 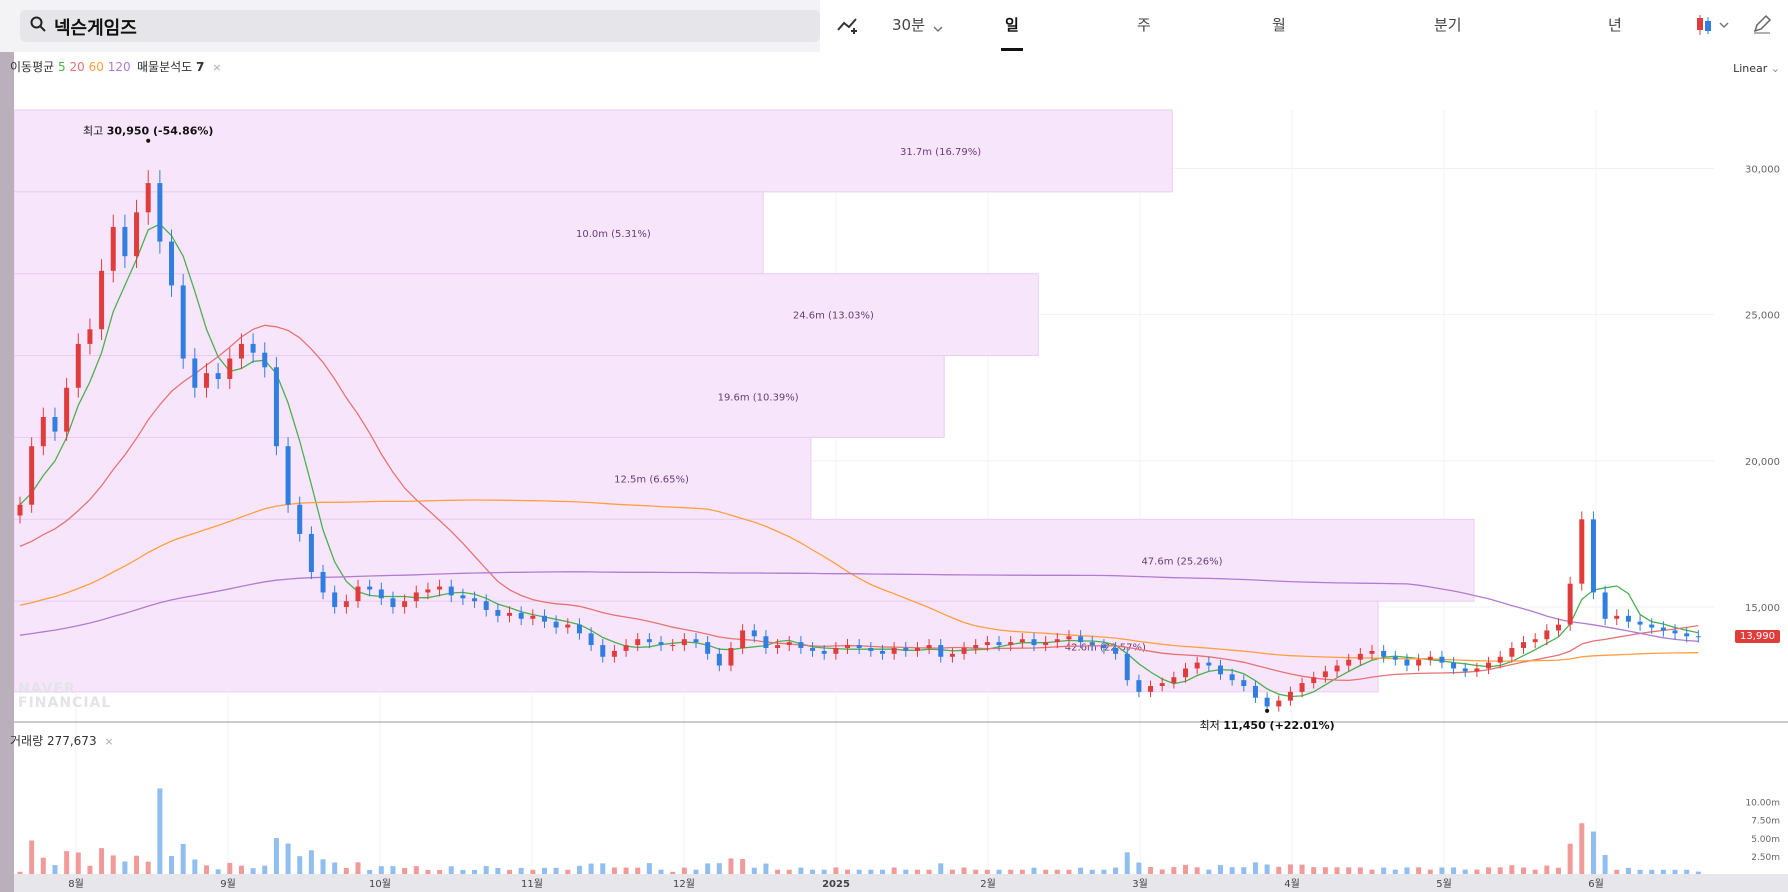 I want to click on chevron-down-icon: ⌄, so click(x=1775, y=68).